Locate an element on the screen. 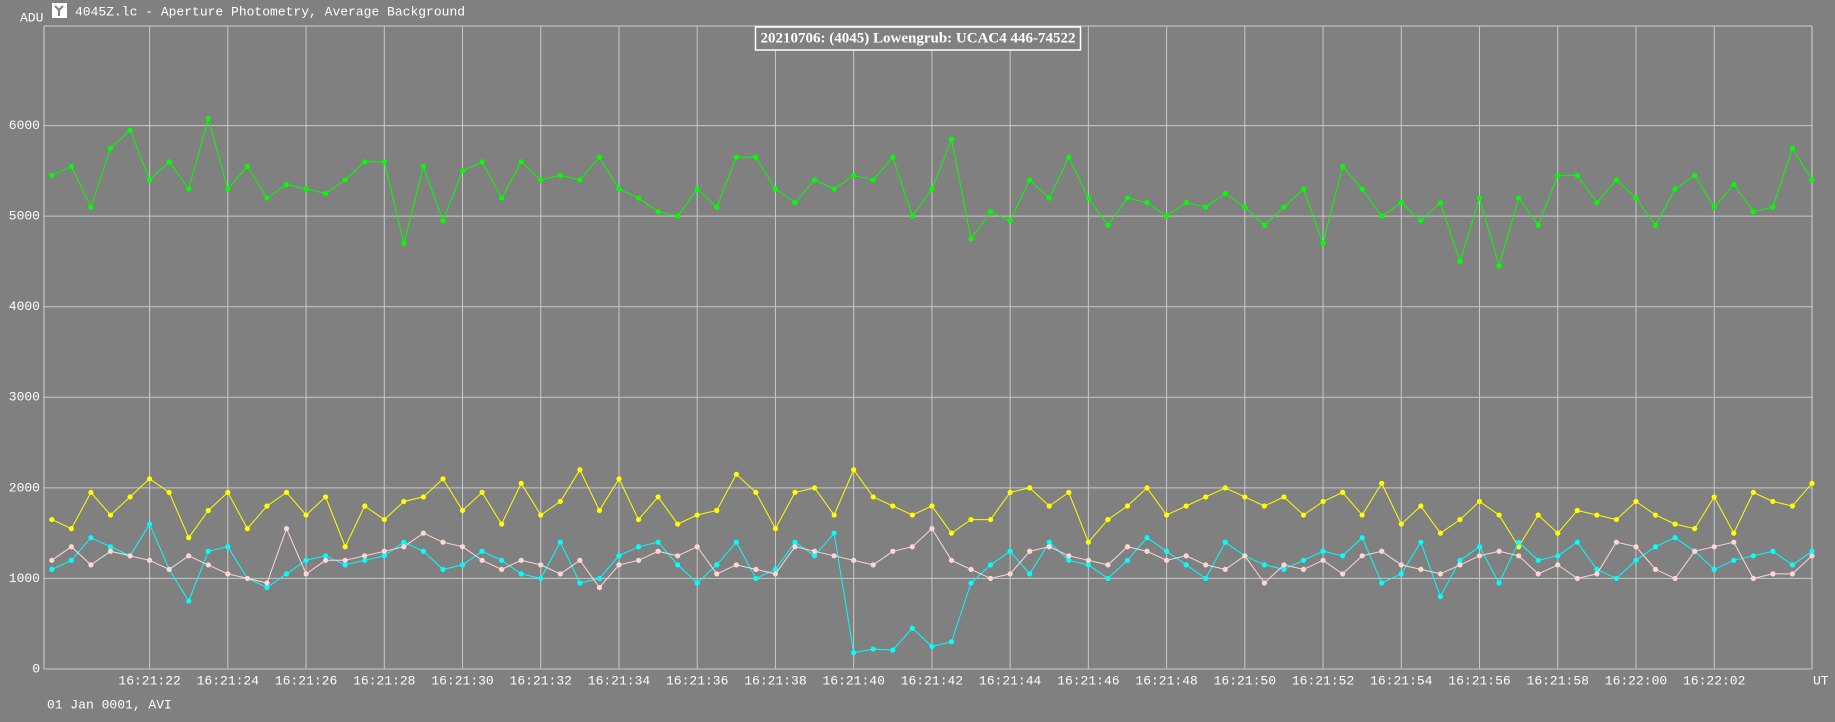 The width and height of the screenshot is (1835, 722). series is located at coordinates (932, 508).